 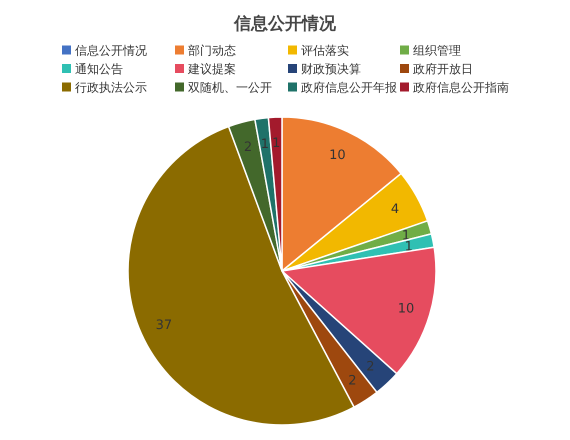 What do you see at coordinates (230, 87) in the screenshot?
I see `legend-label: 双随机、一公开` at bounding box center [230, 87].